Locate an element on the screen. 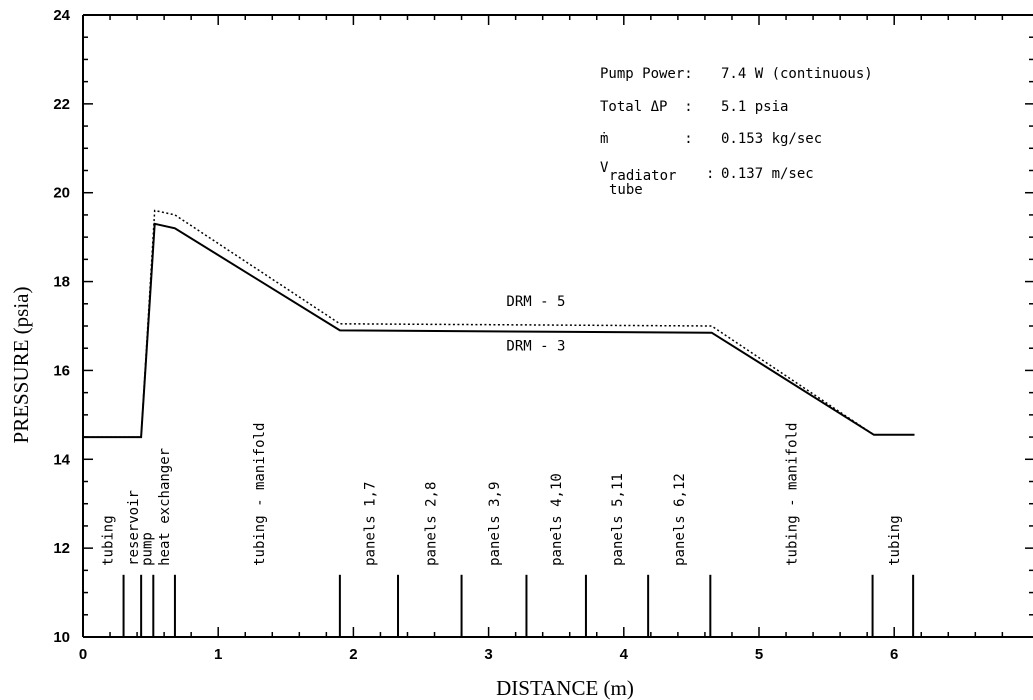 Image resolution: width=1033 pixels, height=700 pixels. y-tick-label: 24 is located at coordinates (61, 15).